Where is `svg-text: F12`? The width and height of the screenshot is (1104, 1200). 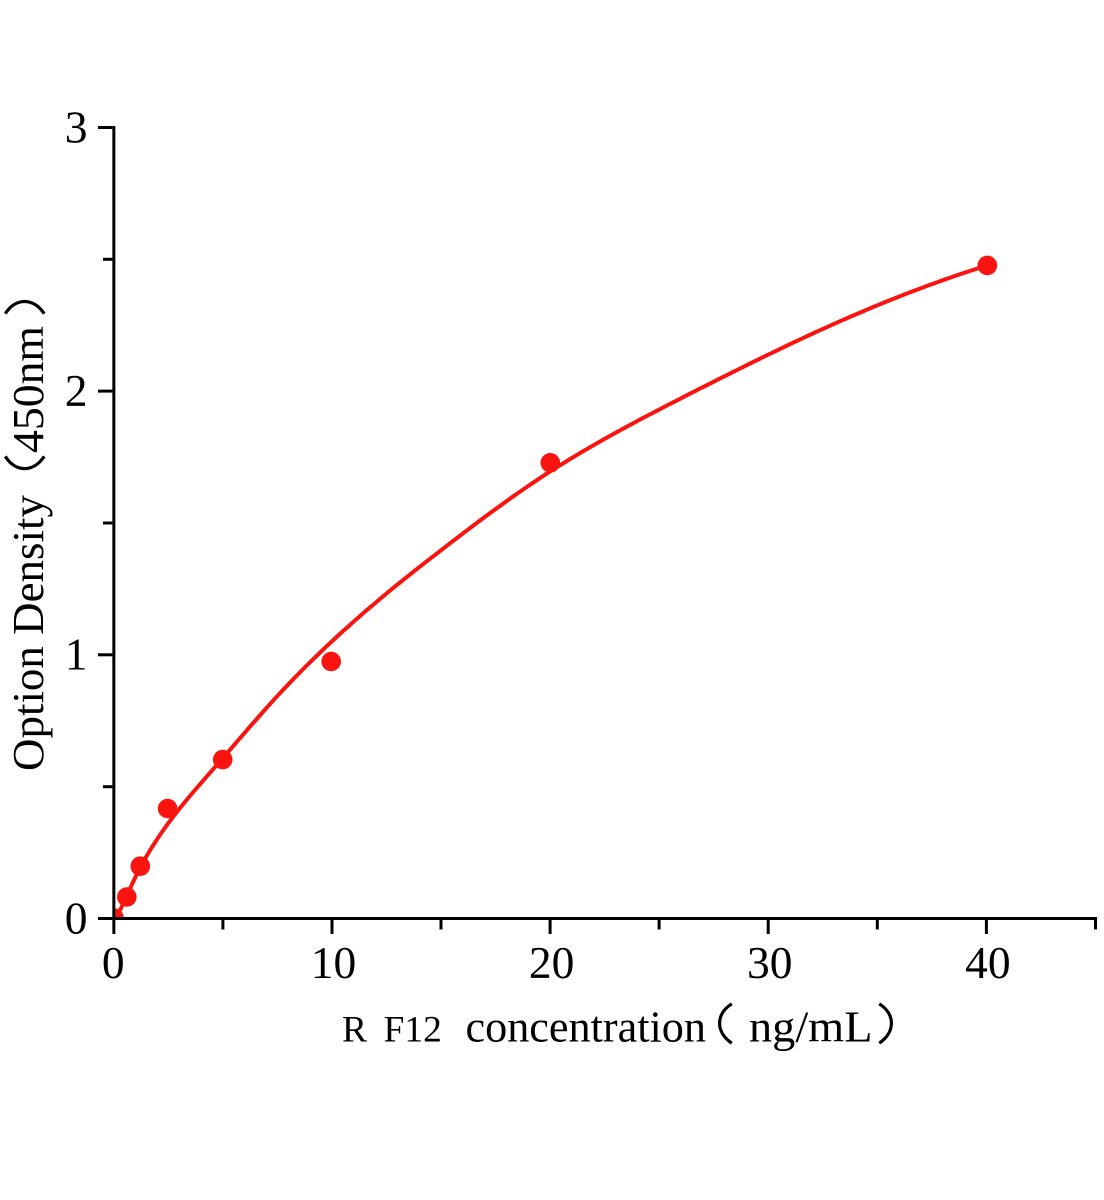
svg-text: F12 is located at coordinates (413, 1030).